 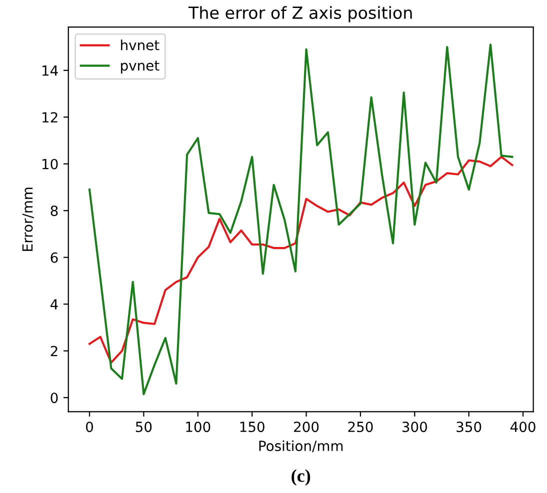 What do you see at coordinates (469, 427) in the screenshot?
I see `x-tick-label: 350` at bounding box center [469, 427].